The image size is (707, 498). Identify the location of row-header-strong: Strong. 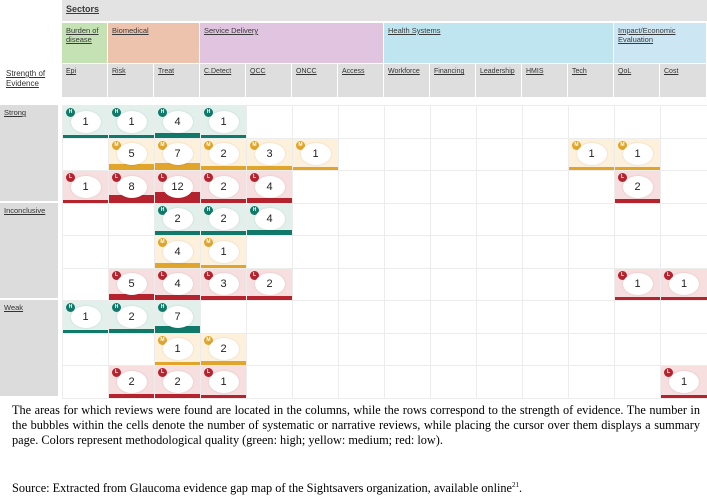
(29, 153).